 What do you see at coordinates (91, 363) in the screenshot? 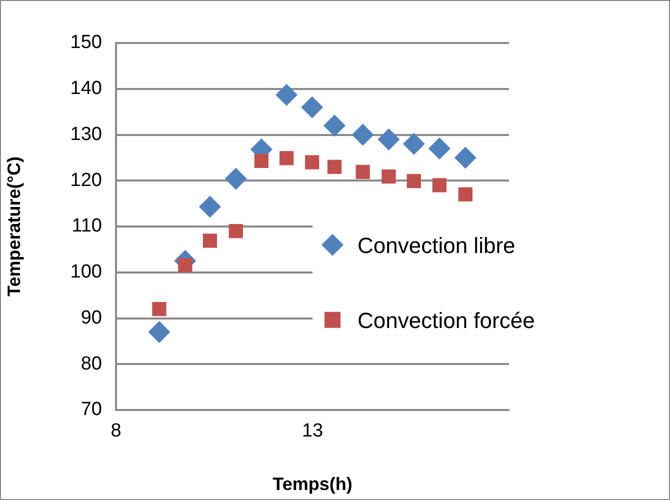
I see `y-tick-label: 80` at bounding box center [91, 363].